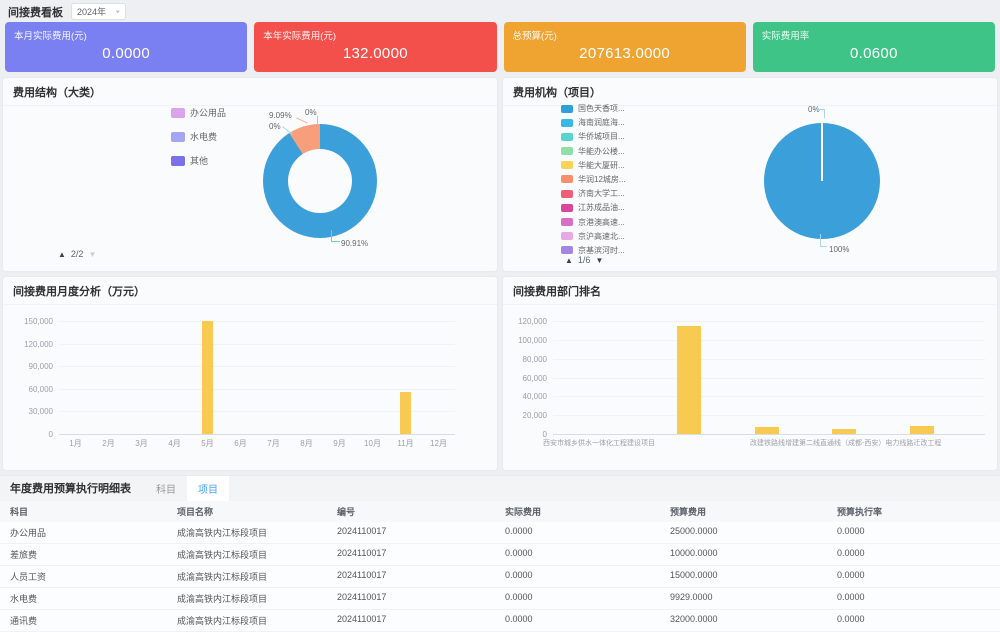  Describe the element at coordinates (822, 152) in the screenshot. I see `pie-slice-divider` at that location.